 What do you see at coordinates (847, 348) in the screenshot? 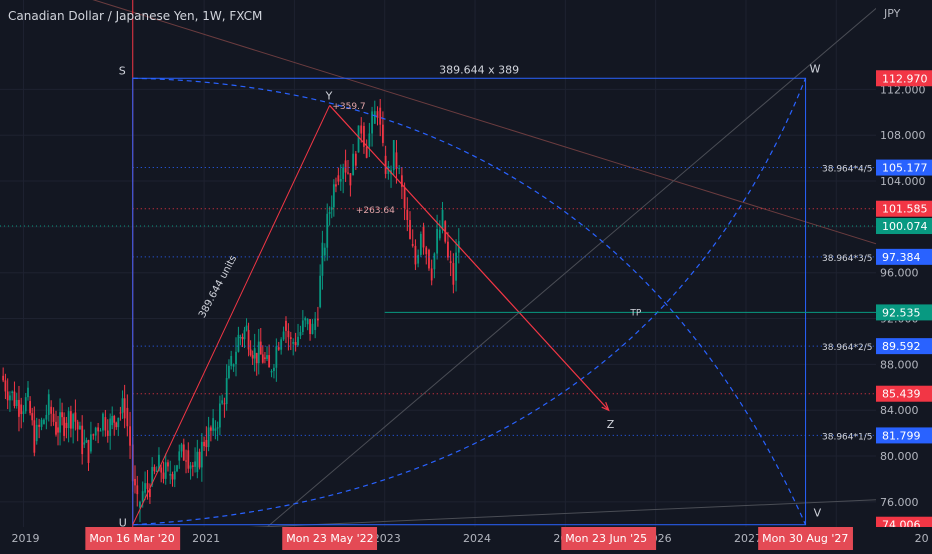
I see `fib-level-label: 38.964*2/5` at bounding box center [847, 348].